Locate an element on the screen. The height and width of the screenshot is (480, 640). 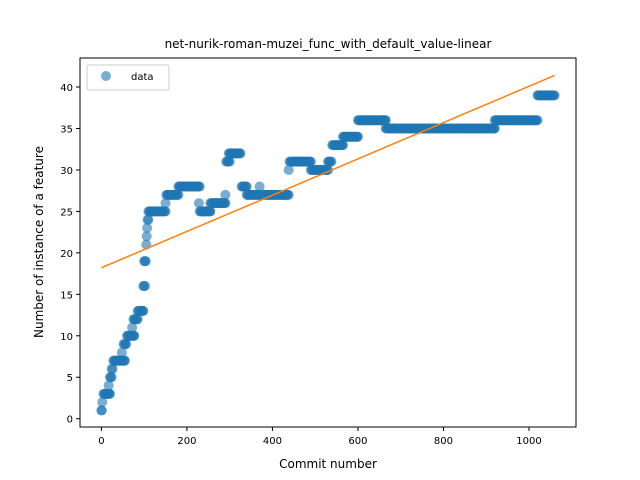
x-tick-label: 0 is located at coordinates (101, 441).